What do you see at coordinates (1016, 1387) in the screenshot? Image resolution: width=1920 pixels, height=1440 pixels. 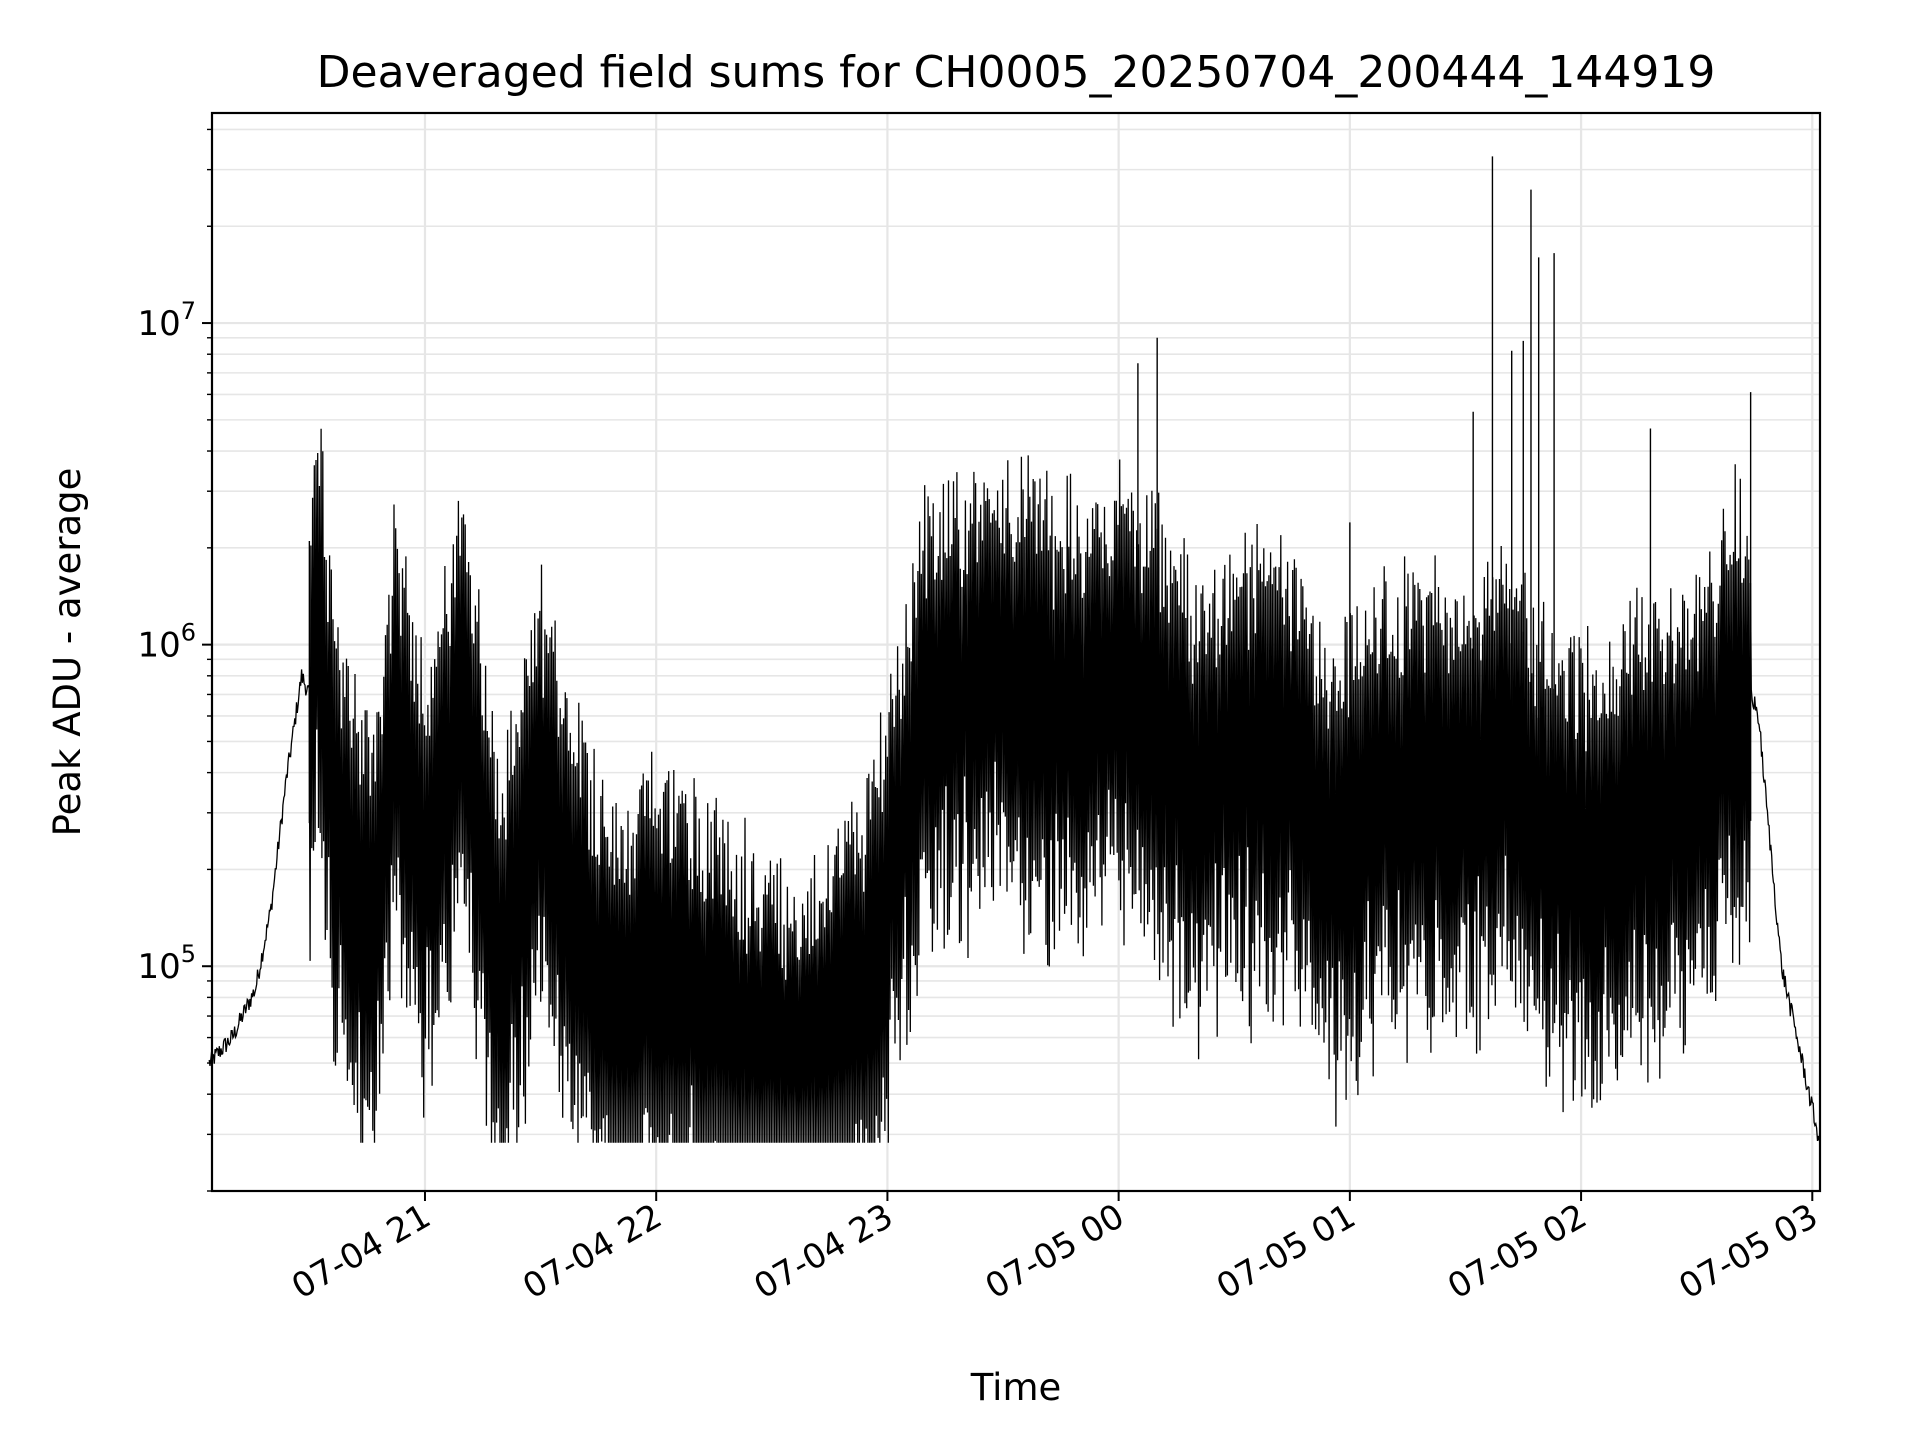 I see `x-axis-label: Time` at bounding box center [1016, 1387].